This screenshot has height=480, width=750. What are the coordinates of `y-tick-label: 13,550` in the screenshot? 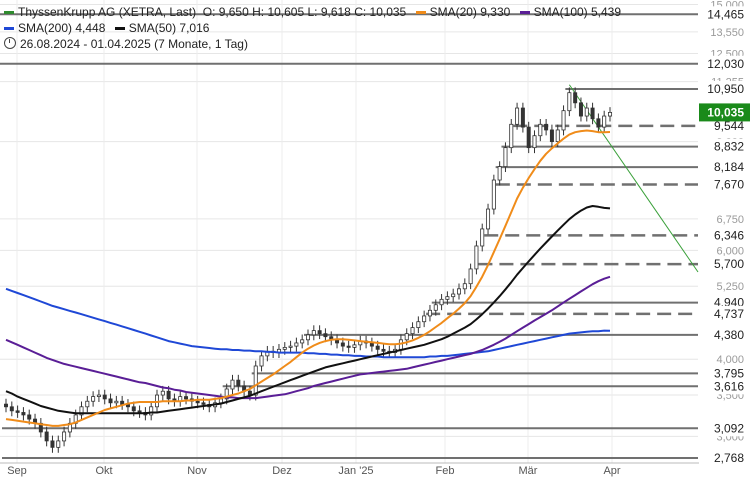 It's located at (727, 33).